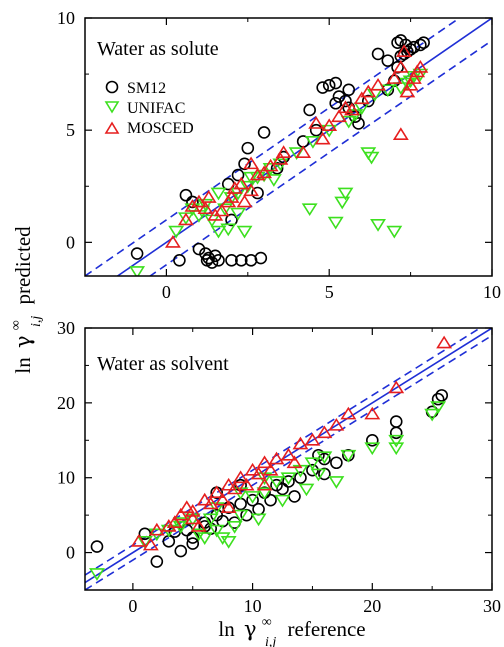  I want to click on y-label-subscript: i,j, so click(36, 321).